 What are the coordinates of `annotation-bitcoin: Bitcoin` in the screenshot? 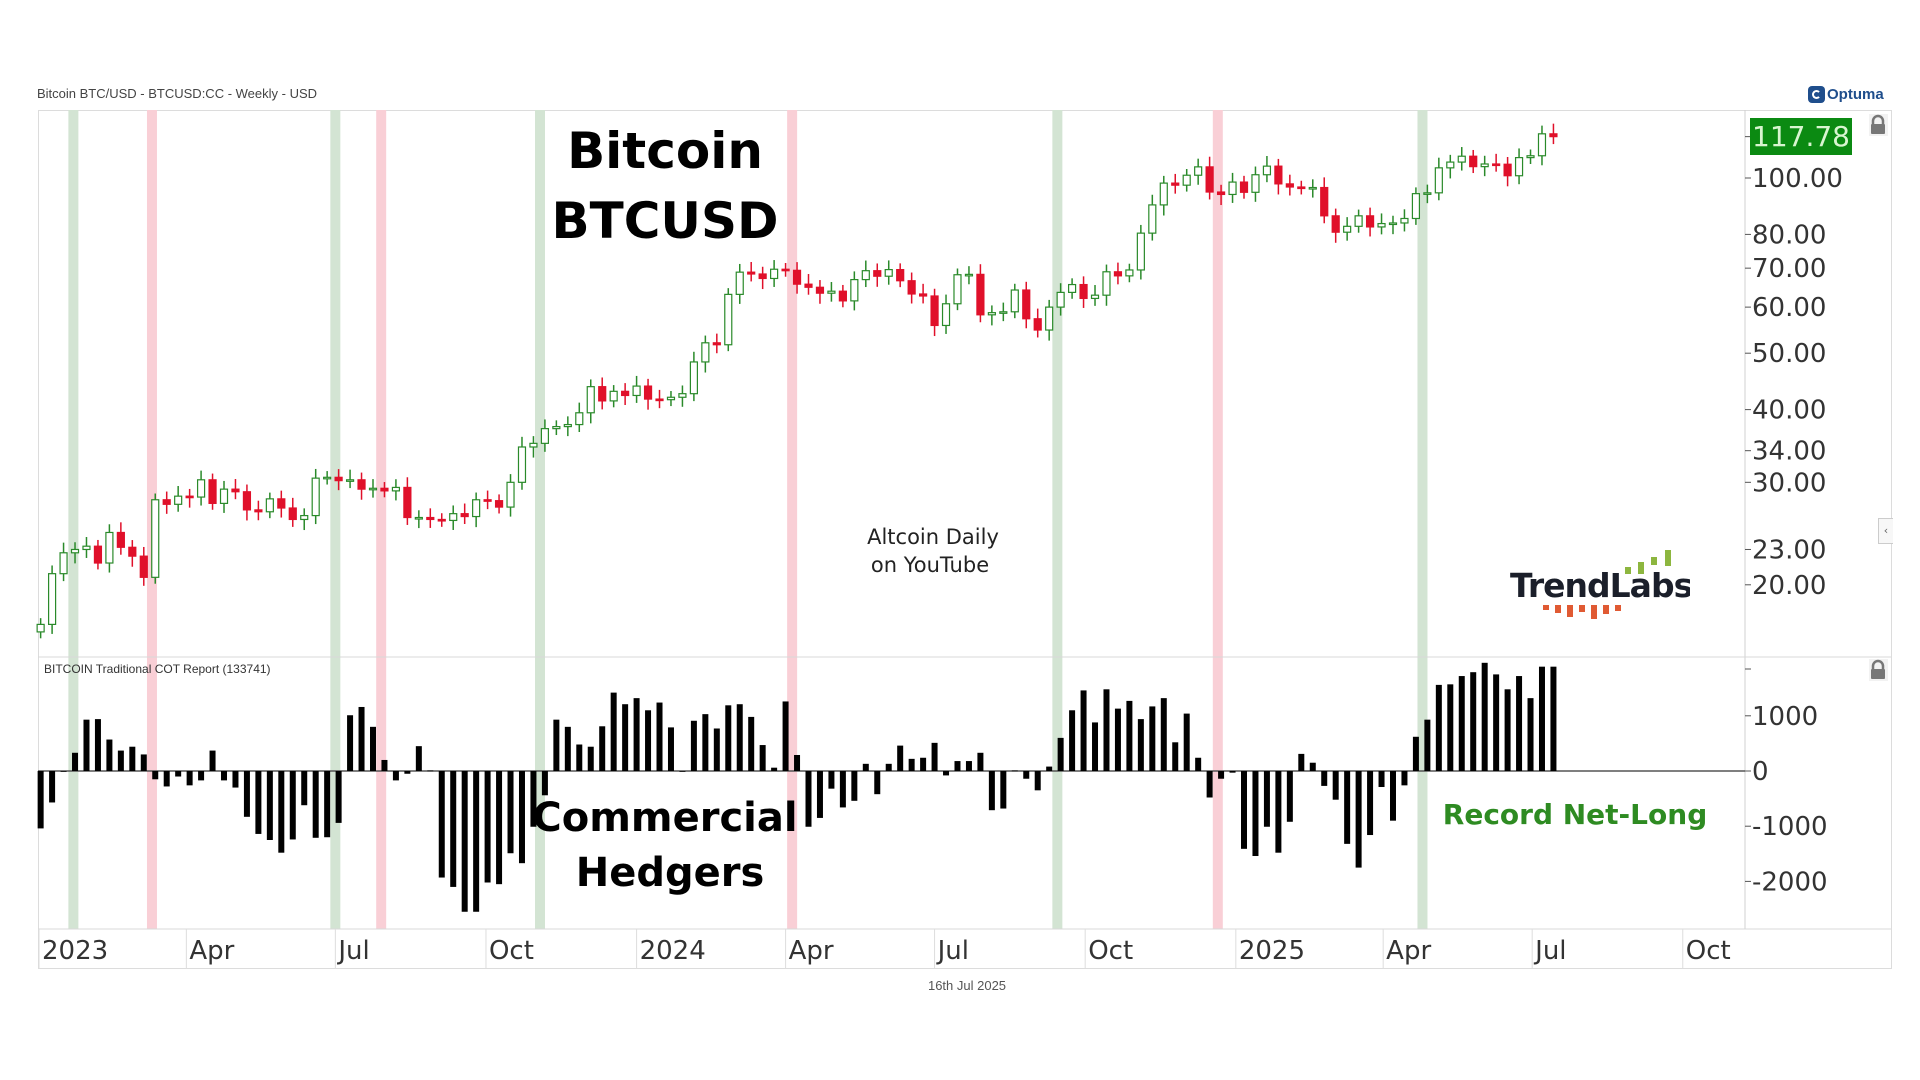 It's located at (665, 151).